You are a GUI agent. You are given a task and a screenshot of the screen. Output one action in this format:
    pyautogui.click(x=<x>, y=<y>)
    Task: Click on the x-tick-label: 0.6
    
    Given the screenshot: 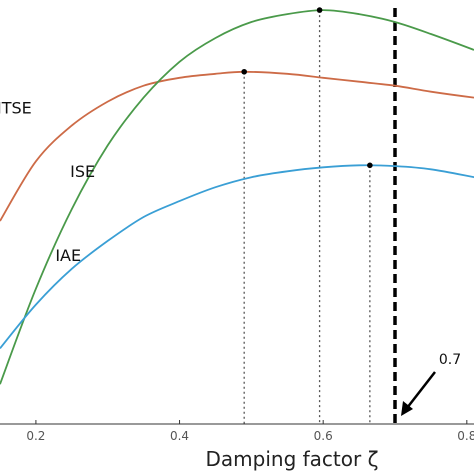 What is the action you would take?
    pyautogui.click(x=323, y=436)
    